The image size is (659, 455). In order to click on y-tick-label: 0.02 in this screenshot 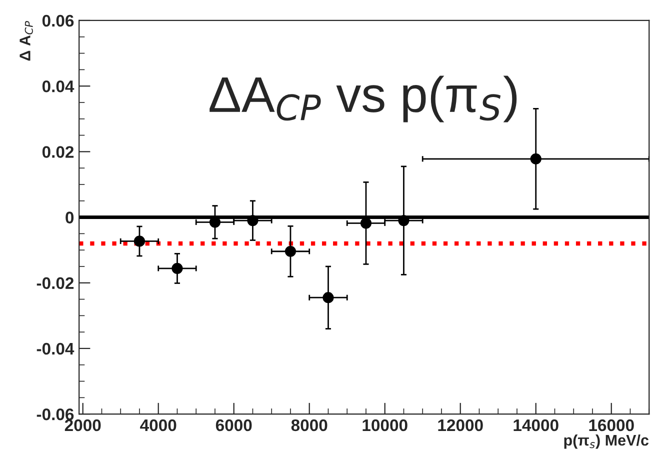, I will do `click(58, 152)`.